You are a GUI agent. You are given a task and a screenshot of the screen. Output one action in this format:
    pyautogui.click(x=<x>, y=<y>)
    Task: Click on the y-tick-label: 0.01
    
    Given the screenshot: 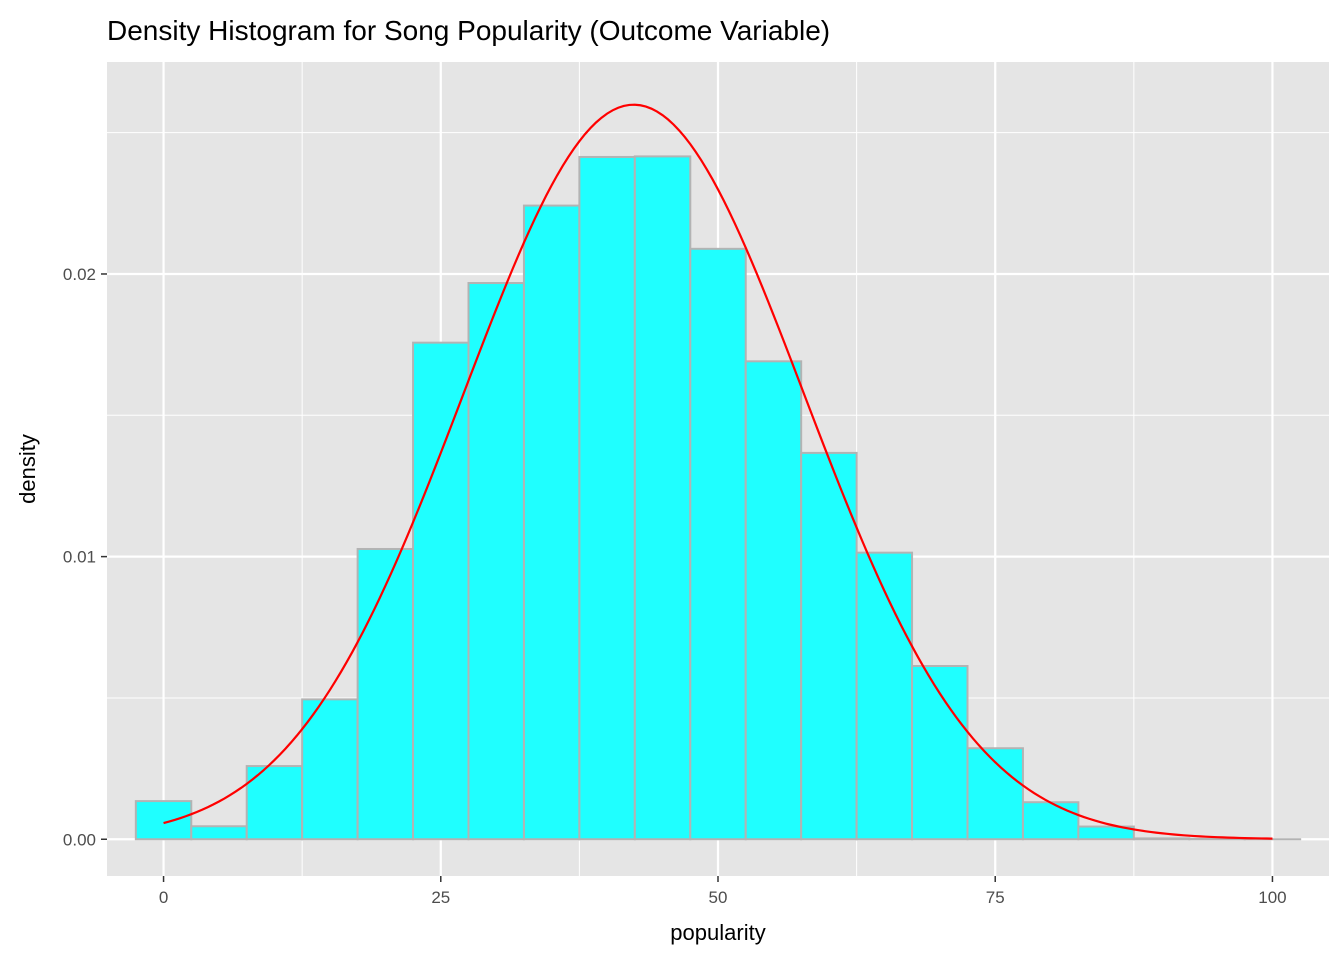 What is the action you would take?
    pyautogui.click(x=79, y=557)
    